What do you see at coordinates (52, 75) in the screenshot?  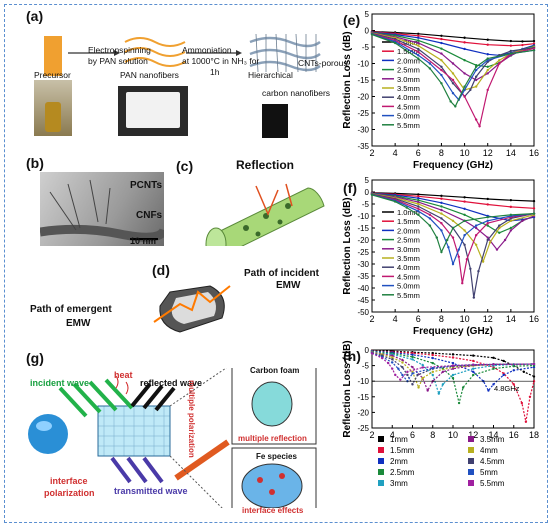 I see `precursor-label: Precursor` at bounding box center [52, 75].